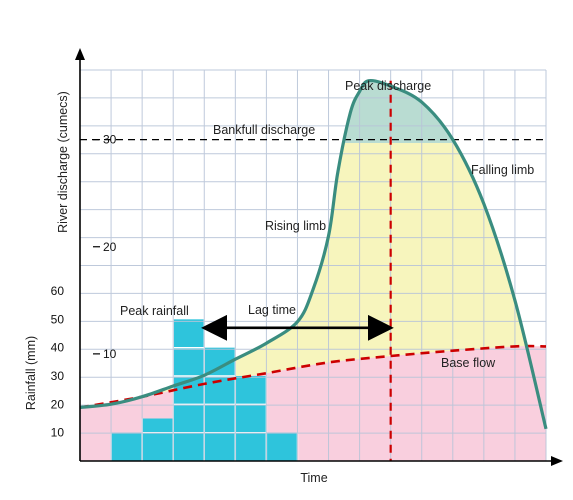 The height and width of the screenshot is (500, 573). Describe the element at coordinates (58, 348) in the screenshot. I see `rainfall-tick-label: 40` at that location.